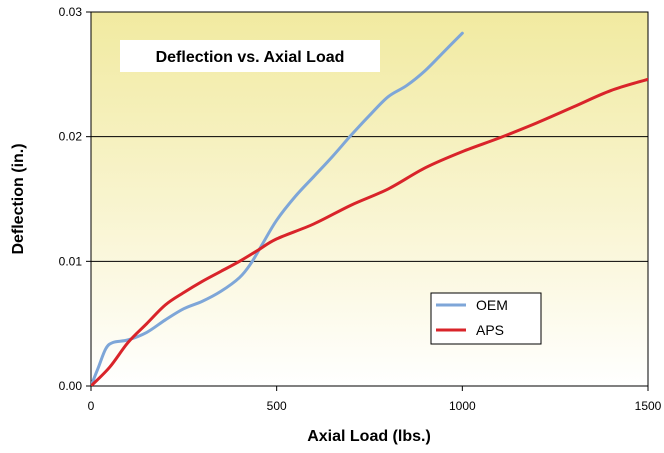  What do you see at coordinates (91, 406) in the screenshot?
I see `tick-label-x-0: 0` at bounding box center [91, 406].